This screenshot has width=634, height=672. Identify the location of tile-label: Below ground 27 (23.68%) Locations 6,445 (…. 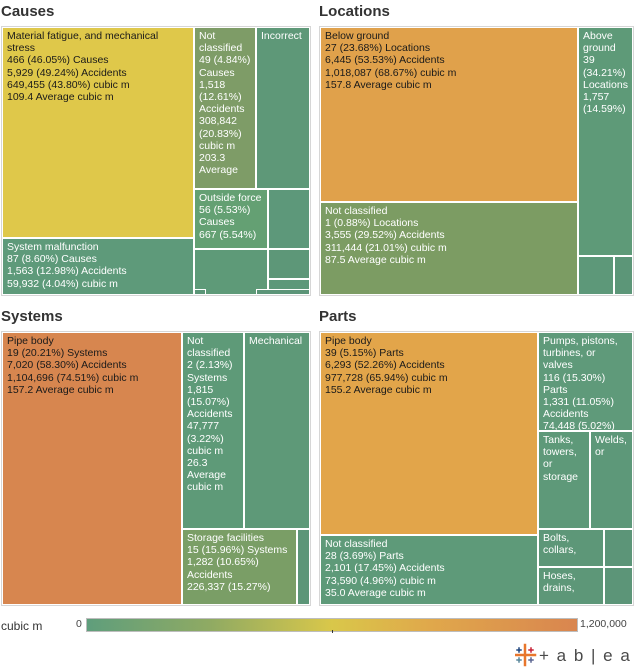
(449, 60).